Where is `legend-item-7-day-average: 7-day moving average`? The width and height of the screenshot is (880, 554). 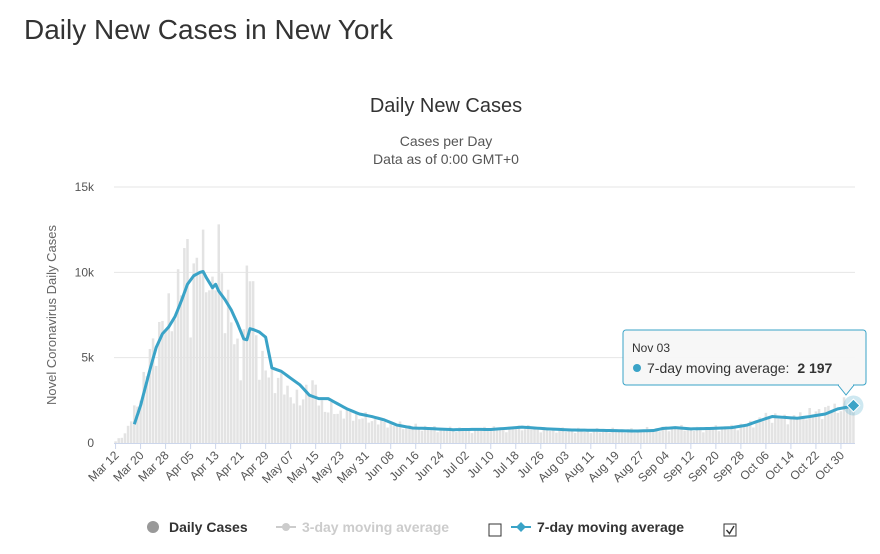
legend-item-7-day-average: 7-day moving average is located at coordinates (597, 527).